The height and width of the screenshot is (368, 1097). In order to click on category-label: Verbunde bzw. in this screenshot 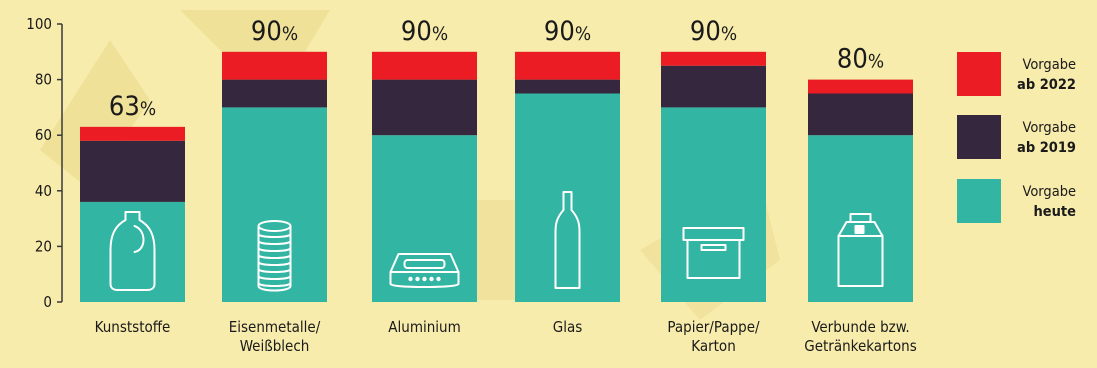, I will do `click(860, 327)`.